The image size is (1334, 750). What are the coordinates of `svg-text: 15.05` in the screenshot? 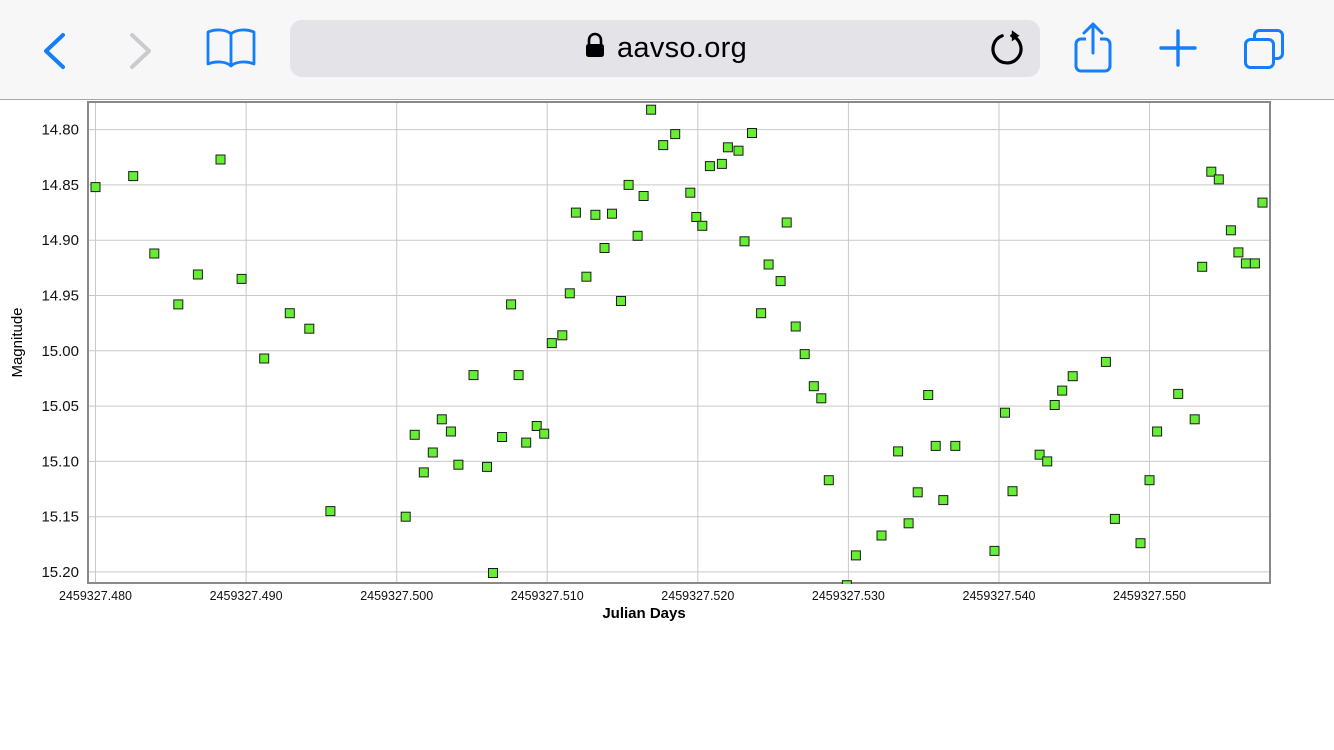 It's located at (60, 406).